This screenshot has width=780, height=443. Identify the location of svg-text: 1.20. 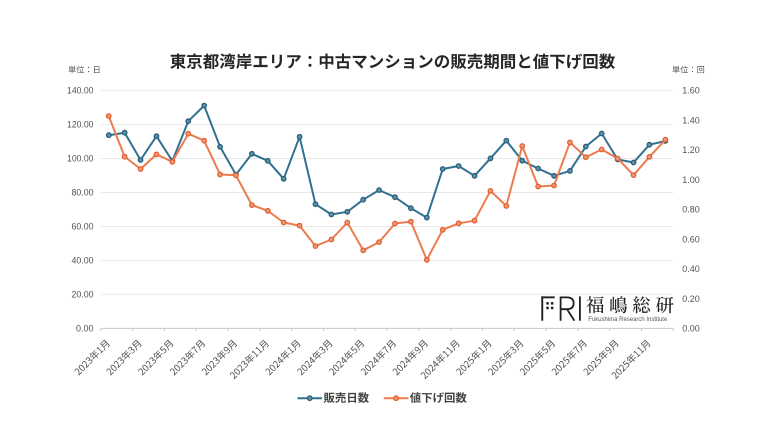
(691, 150).